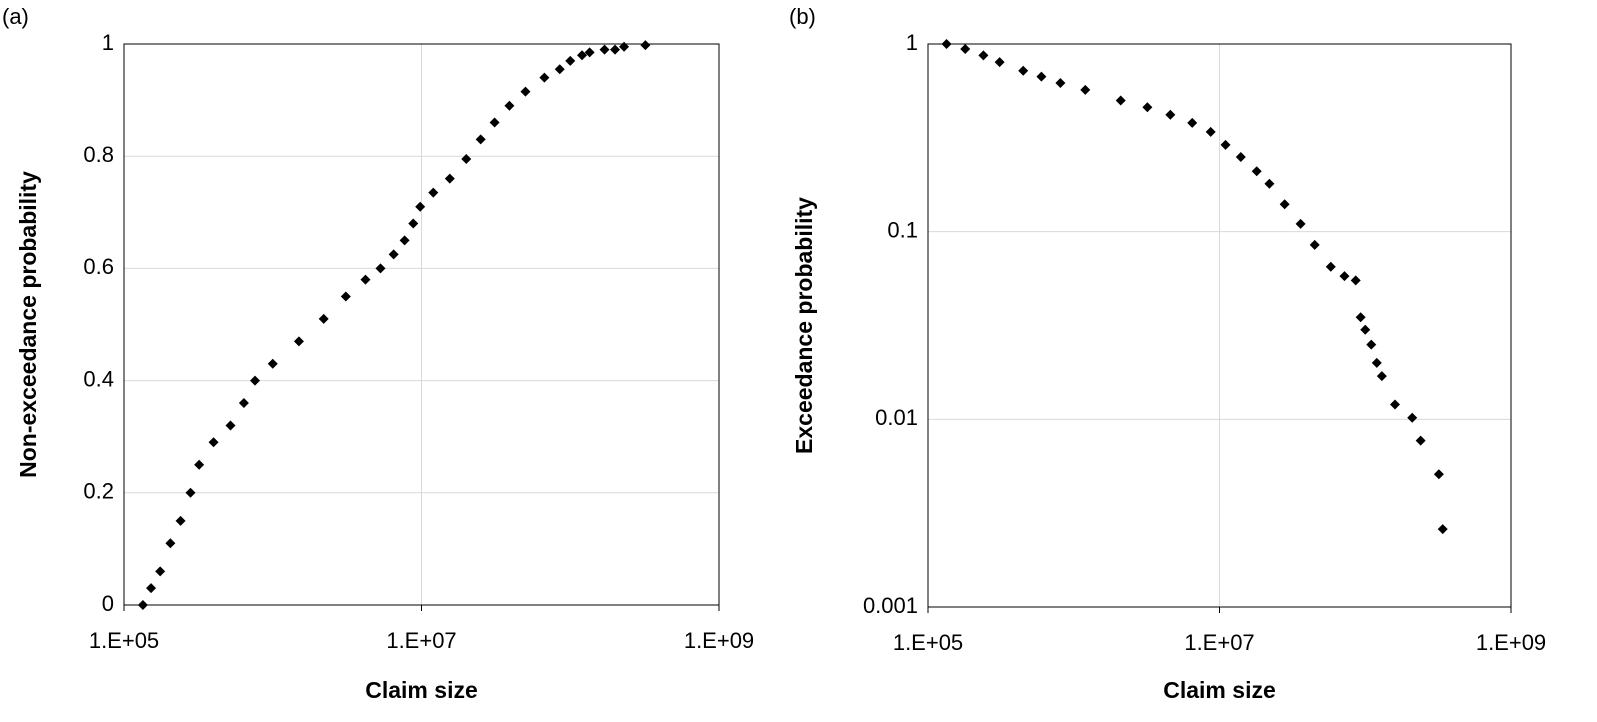 The image size is (1597, 722). I want to click on y-tick-label: 0.8, so click(98, 154).